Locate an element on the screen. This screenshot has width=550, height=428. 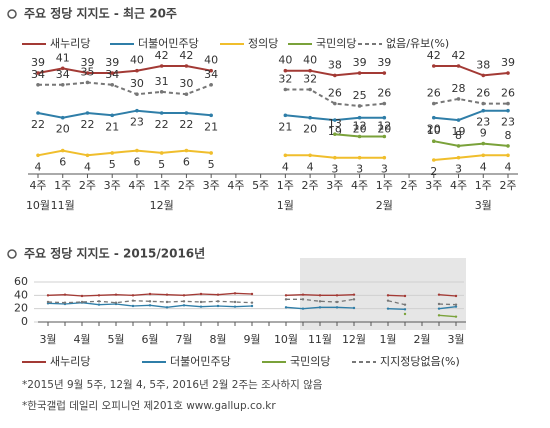
data-label: 39 is located at coordinates (112, 62).